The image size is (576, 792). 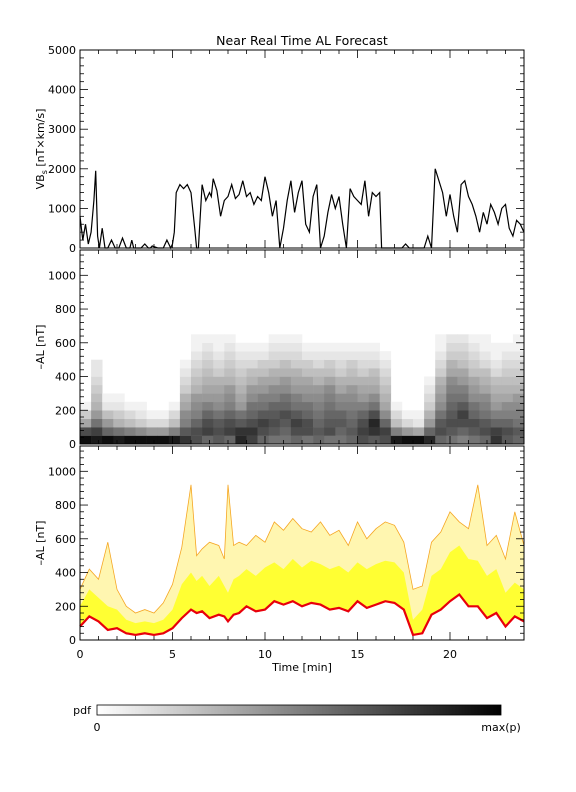 What do you see at coordinates (65, 606) in the screenshot?
I see `y-tick-label: 200` at bounding box center [65, 606].